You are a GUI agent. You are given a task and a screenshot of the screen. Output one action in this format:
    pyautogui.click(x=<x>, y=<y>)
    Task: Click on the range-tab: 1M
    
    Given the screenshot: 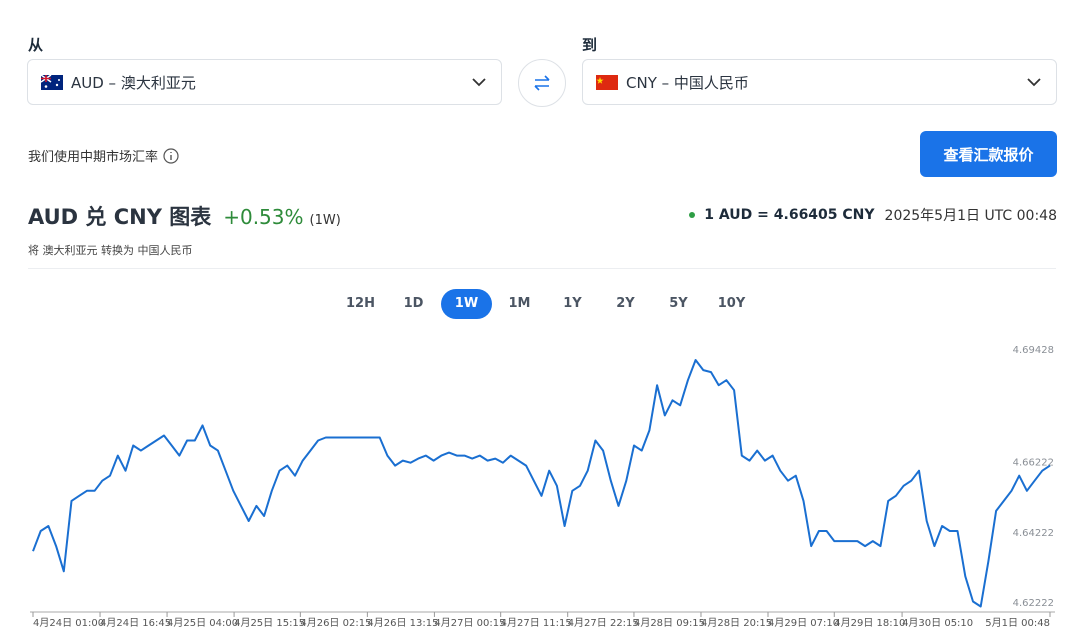 What is the action you would take?
    pyautogui.click(x=519, y=303)
    